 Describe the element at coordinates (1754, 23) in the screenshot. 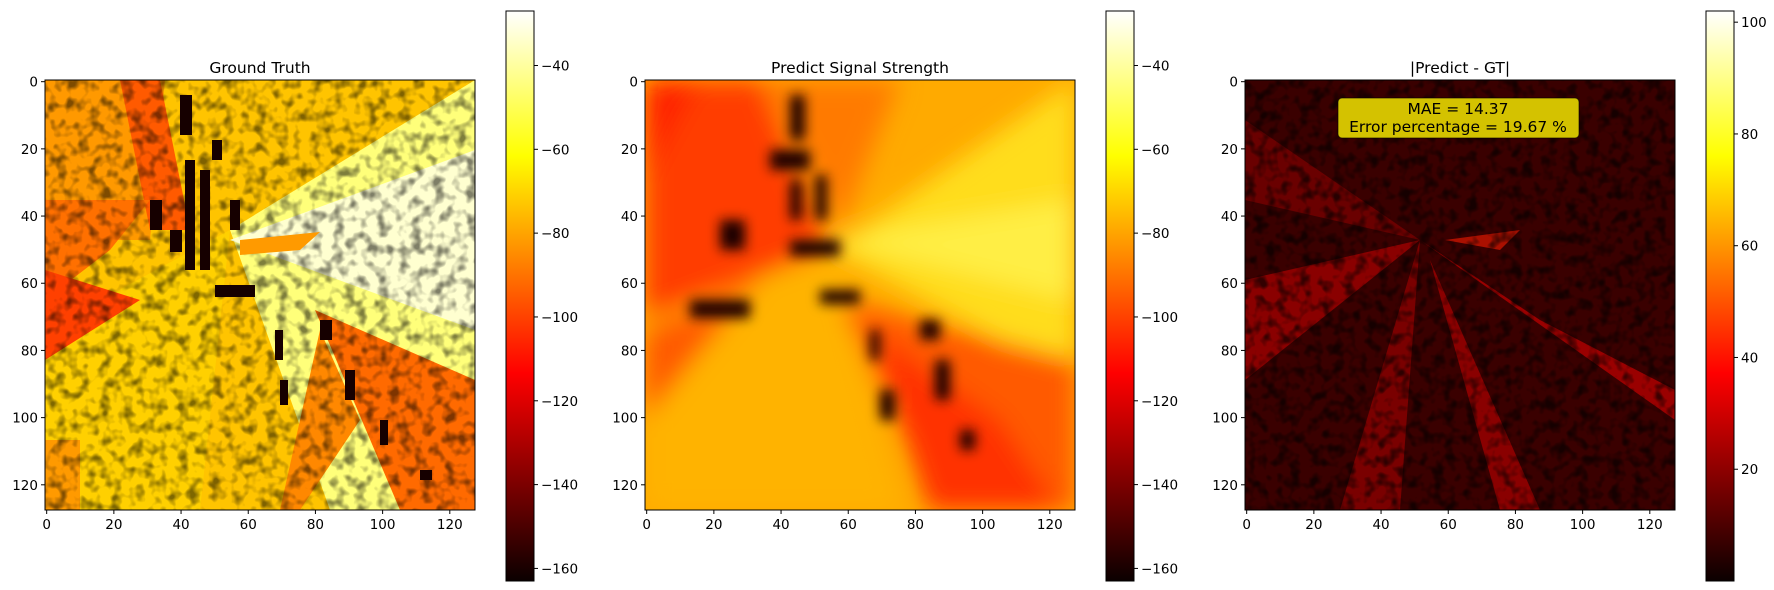

I see `colorbar-tick-label: 100` at that location.